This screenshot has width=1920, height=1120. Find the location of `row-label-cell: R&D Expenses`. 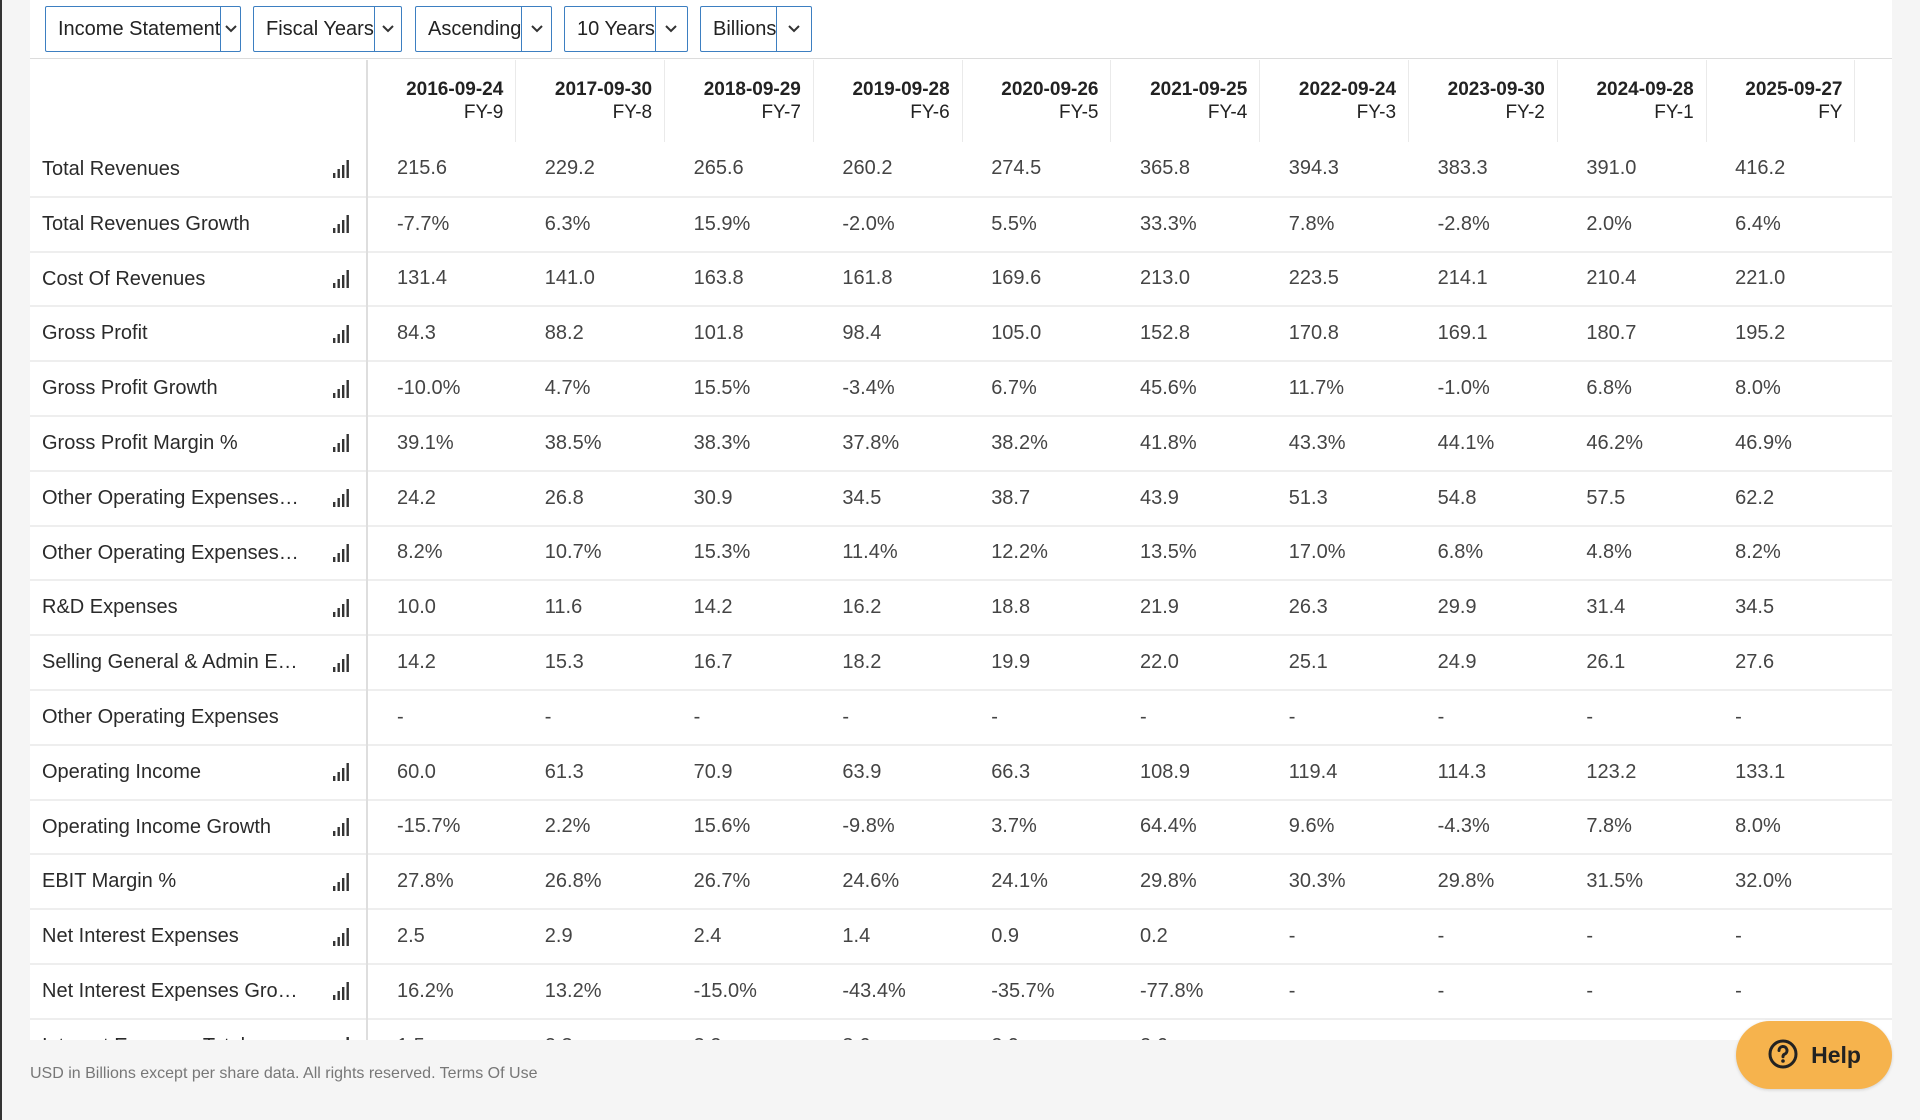

row-label-cell: R&D Expenses is located at coordinates (199, 608).